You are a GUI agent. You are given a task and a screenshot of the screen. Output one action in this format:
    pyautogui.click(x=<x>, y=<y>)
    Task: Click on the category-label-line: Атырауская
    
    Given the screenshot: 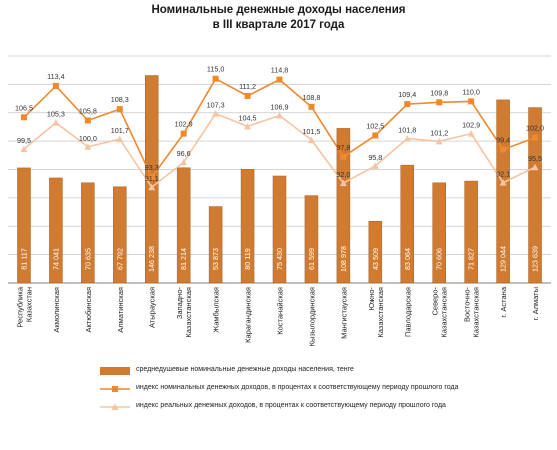 What is the action you would take?
    pyautogui.click(x=152, y=307)
    